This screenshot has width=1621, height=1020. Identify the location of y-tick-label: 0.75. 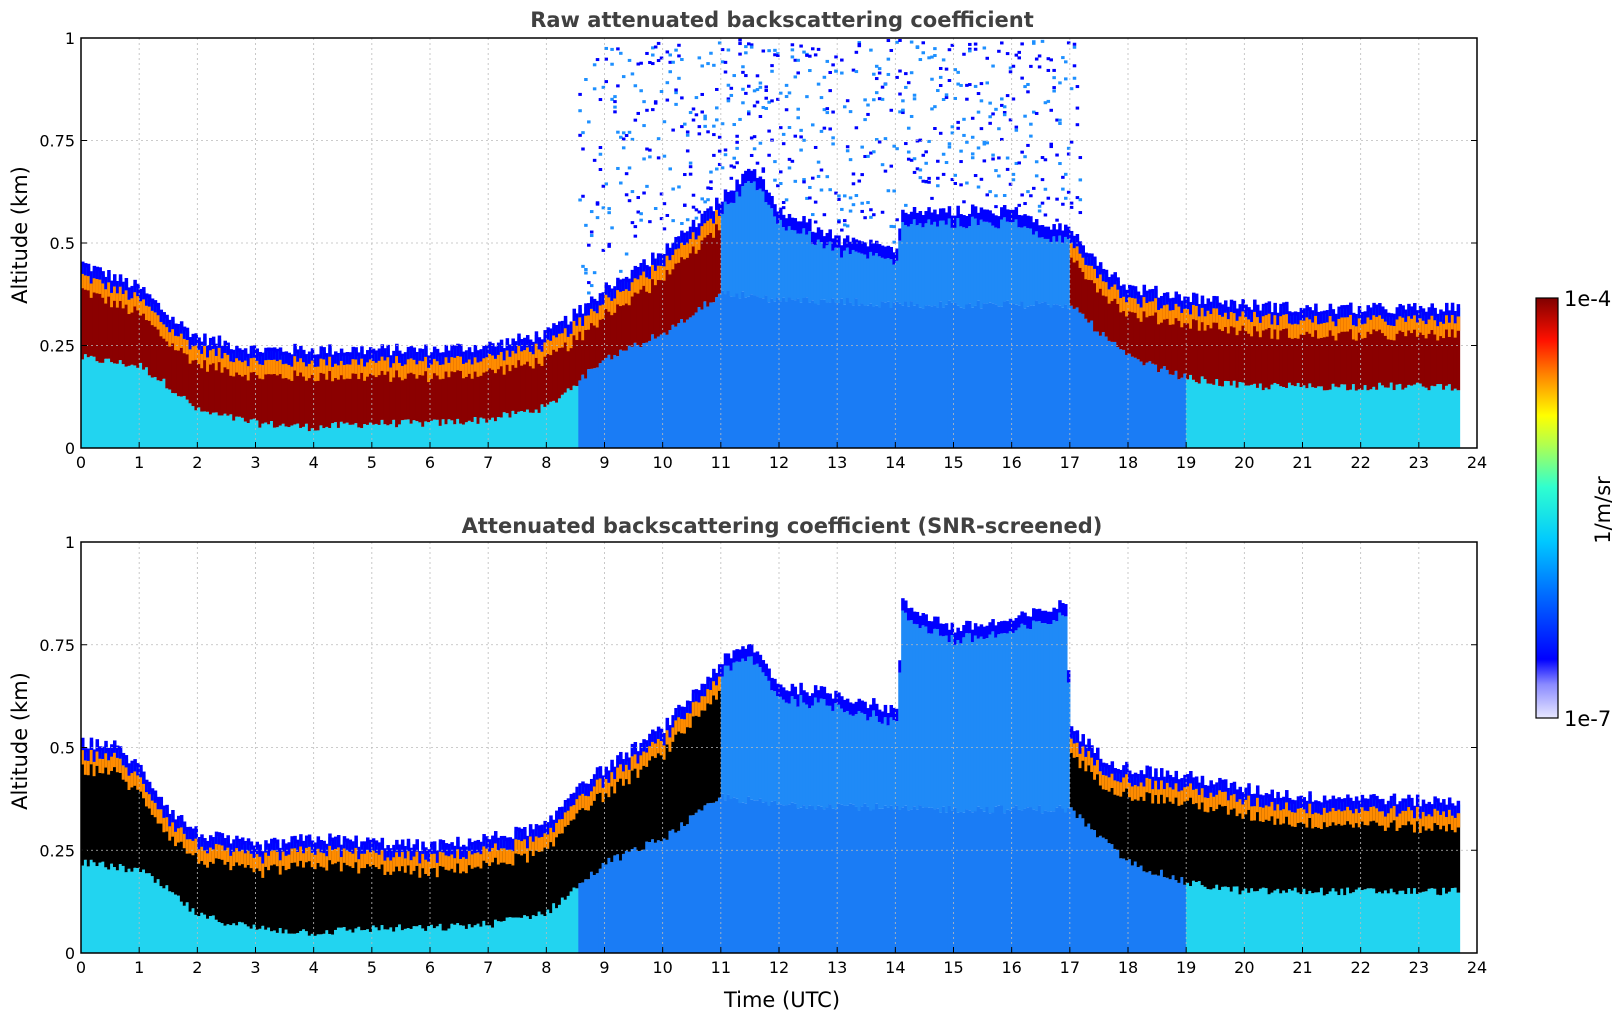
(57, 141).